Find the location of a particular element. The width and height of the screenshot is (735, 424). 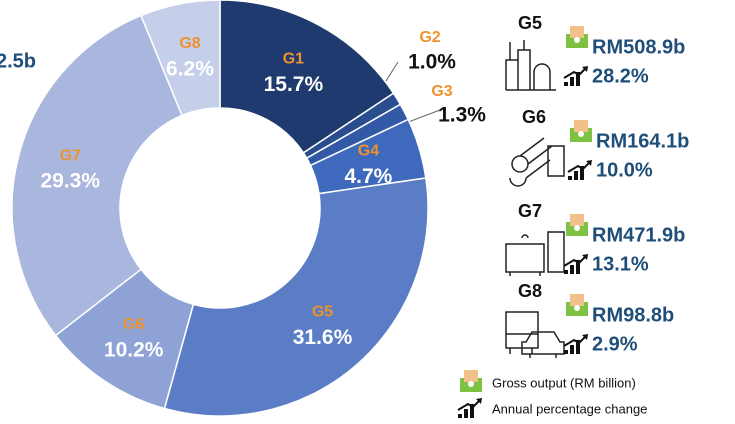

gross-output-value: RM164.1b is located at coordinates (642, 141).